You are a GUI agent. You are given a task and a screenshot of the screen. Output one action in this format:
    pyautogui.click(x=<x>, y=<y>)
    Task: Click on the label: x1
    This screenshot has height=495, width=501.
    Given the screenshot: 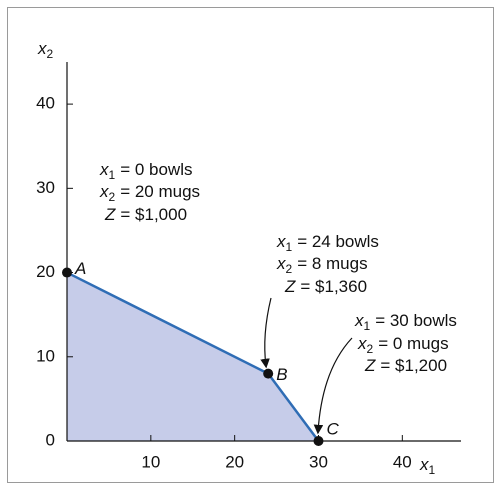 What is the action you would take?
    pyautogui.click(x=427, y=466)
    